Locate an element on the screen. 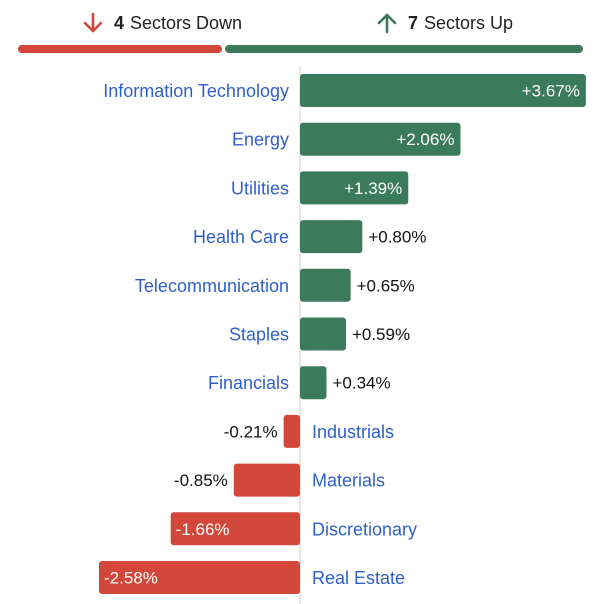 The width and height of the screenshot is (610, 604). bar-health-care is located at coordinates (331, 237).